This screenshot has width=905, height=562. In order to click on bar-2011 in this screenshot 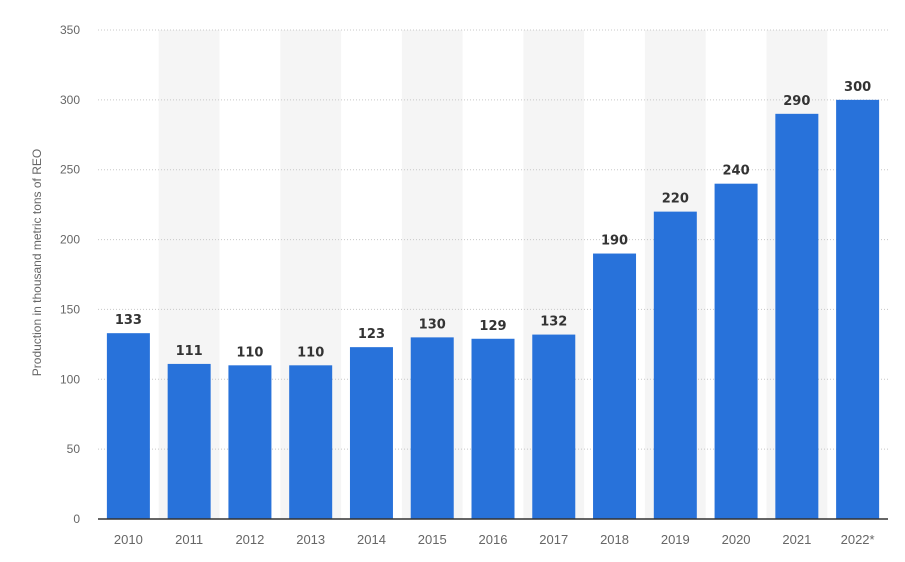, I will do `click(189, 441)`.